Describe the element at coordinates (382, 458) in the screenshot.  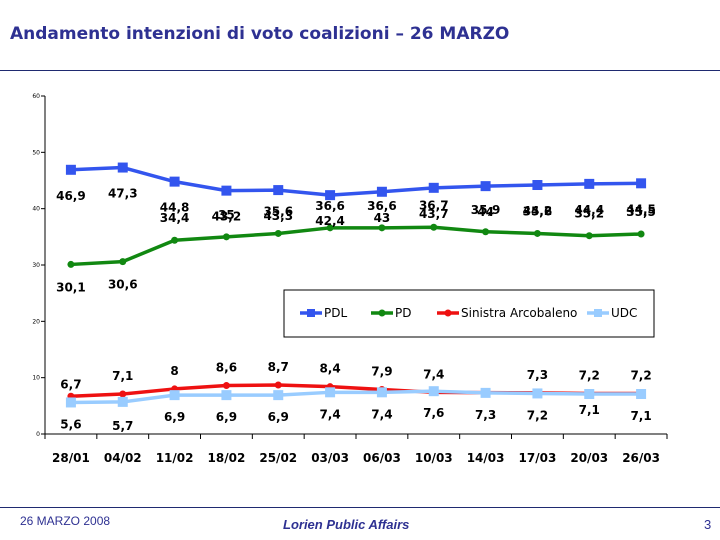
I see `x-tick-label: 06/03` at that location.